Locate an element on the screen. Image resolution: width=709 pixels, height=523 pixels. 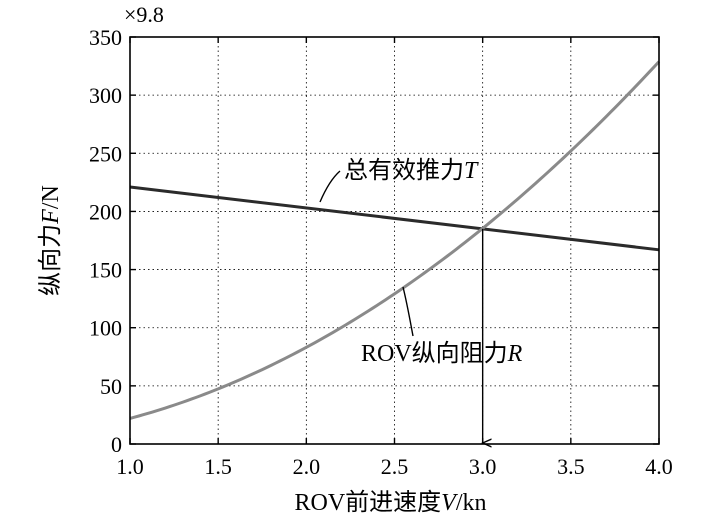
series-label-drag: ROV纵向阻力R is located at coordinates (442, 353).